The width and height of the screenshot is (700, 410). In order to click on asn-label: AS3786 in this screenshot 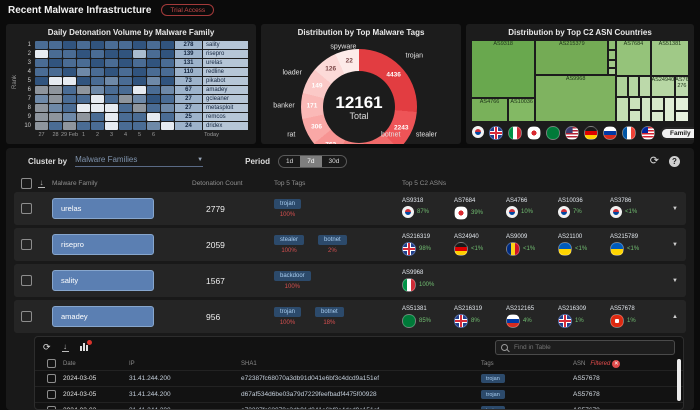, I will do `click(621, 200)`.